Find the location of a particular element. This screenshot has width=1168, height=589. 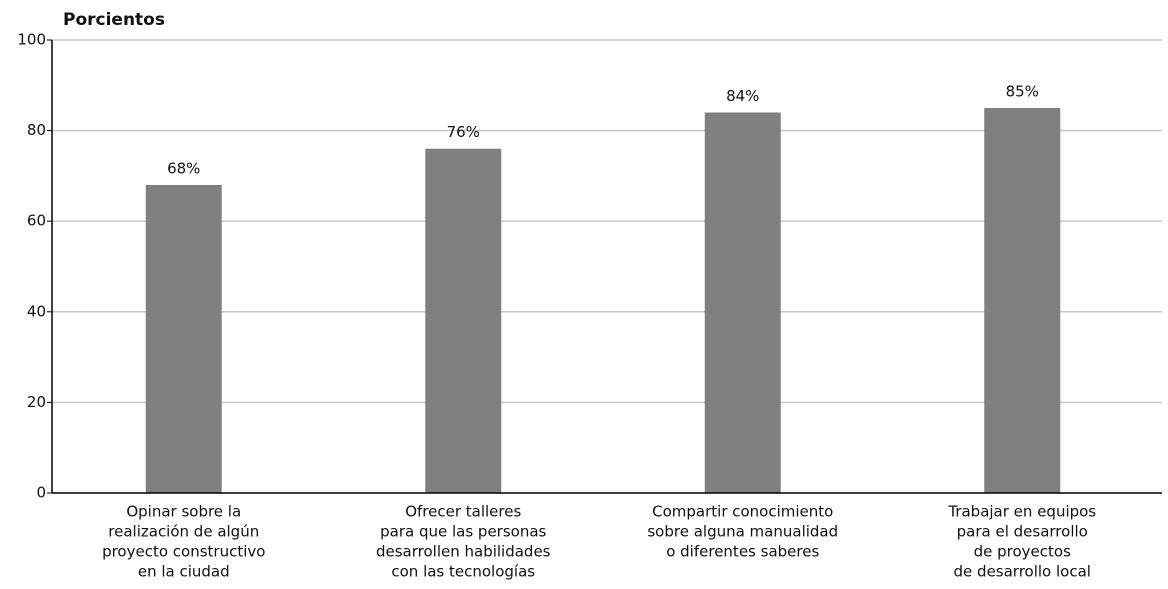

y-tick-label: 40 is located at coordinates (36, 311).